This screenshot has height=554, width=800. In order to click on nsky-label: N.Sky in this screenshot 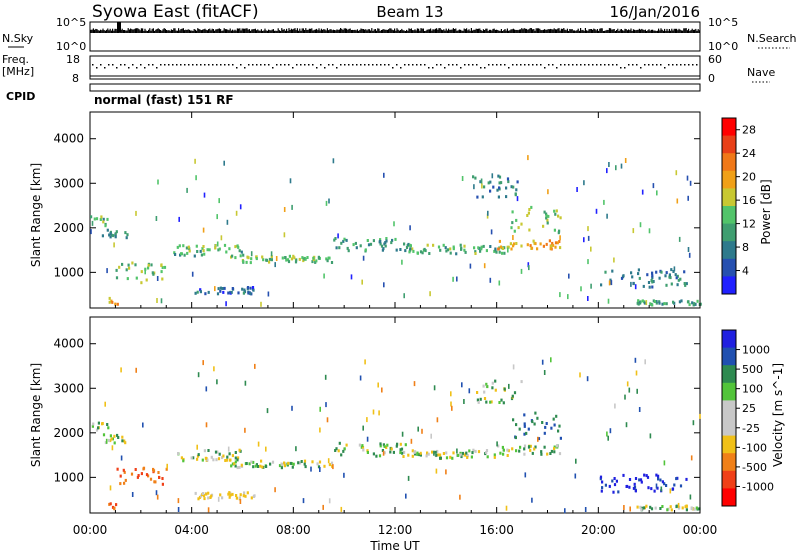, I will do `click(18, 38)`.